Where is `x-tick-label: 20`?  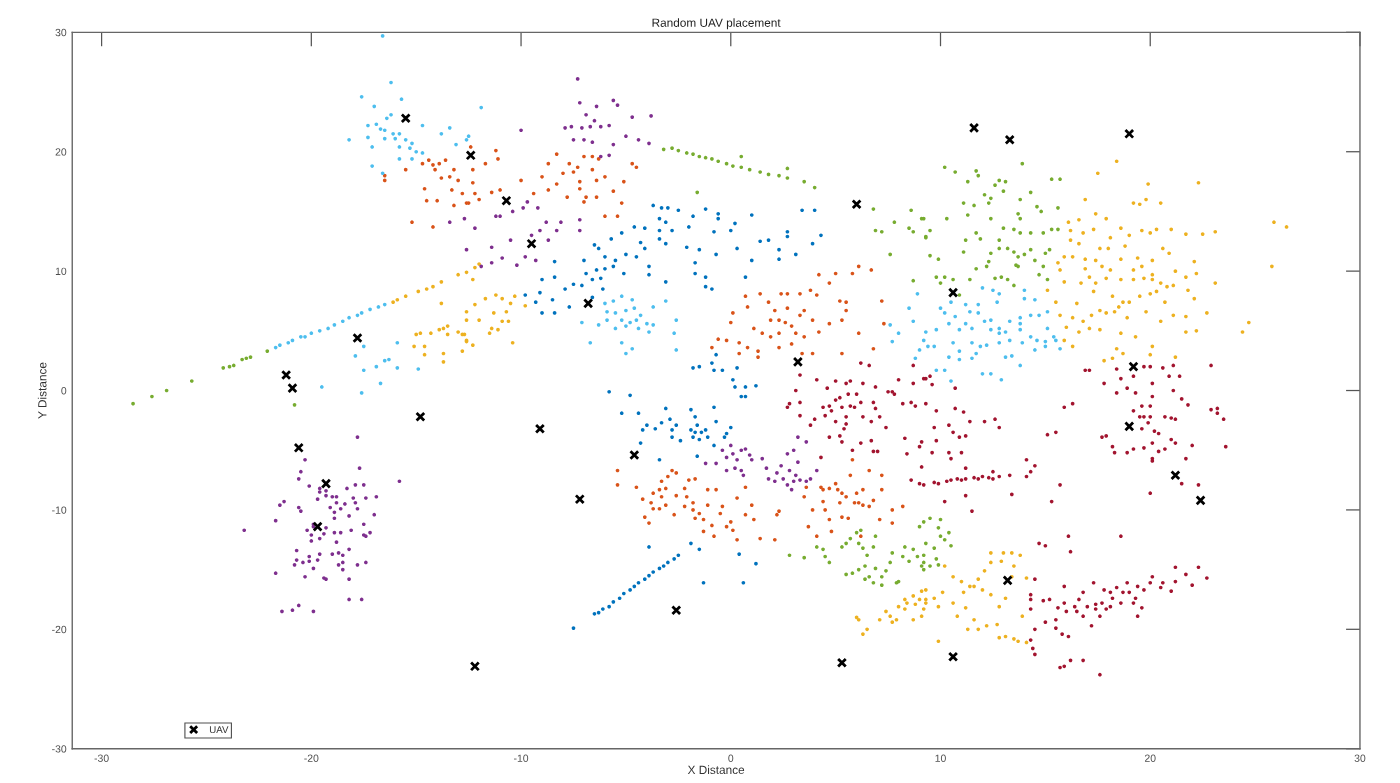 x-tick-label: 20 is located at coordinates (1150, 758).